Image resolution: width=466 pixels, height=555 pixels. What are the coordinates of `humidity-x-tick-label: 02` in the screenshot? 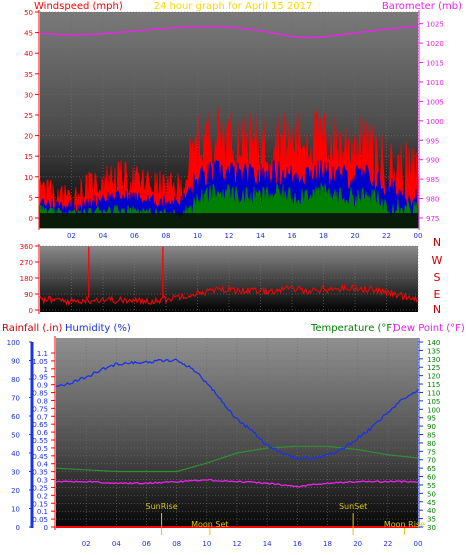 It's located at (86, 544).